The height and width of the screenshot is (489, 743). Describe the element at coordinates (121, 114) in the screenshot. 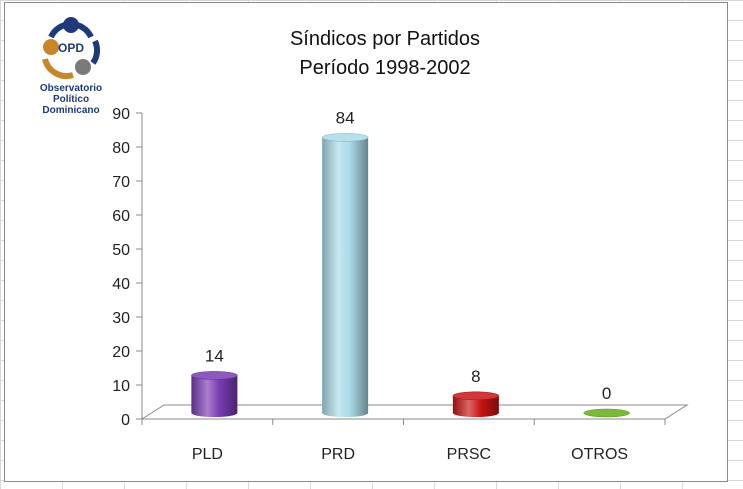

I see `y-tick-label: 90` at that location.